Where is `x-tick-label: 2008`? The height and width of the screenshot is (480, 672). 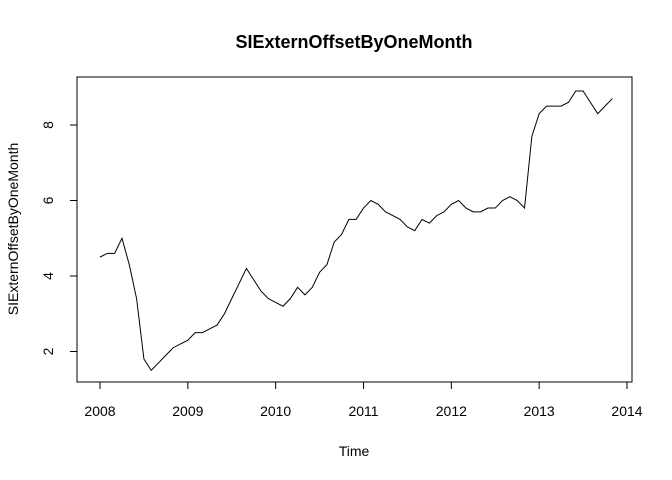
x-tick-label: 2008 is located at coordinates (99, 411).